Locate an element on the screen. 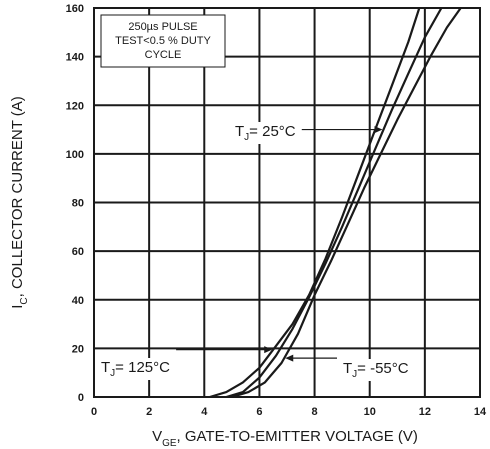  x-tick-label: 10 is located at coordinates (370, 412).